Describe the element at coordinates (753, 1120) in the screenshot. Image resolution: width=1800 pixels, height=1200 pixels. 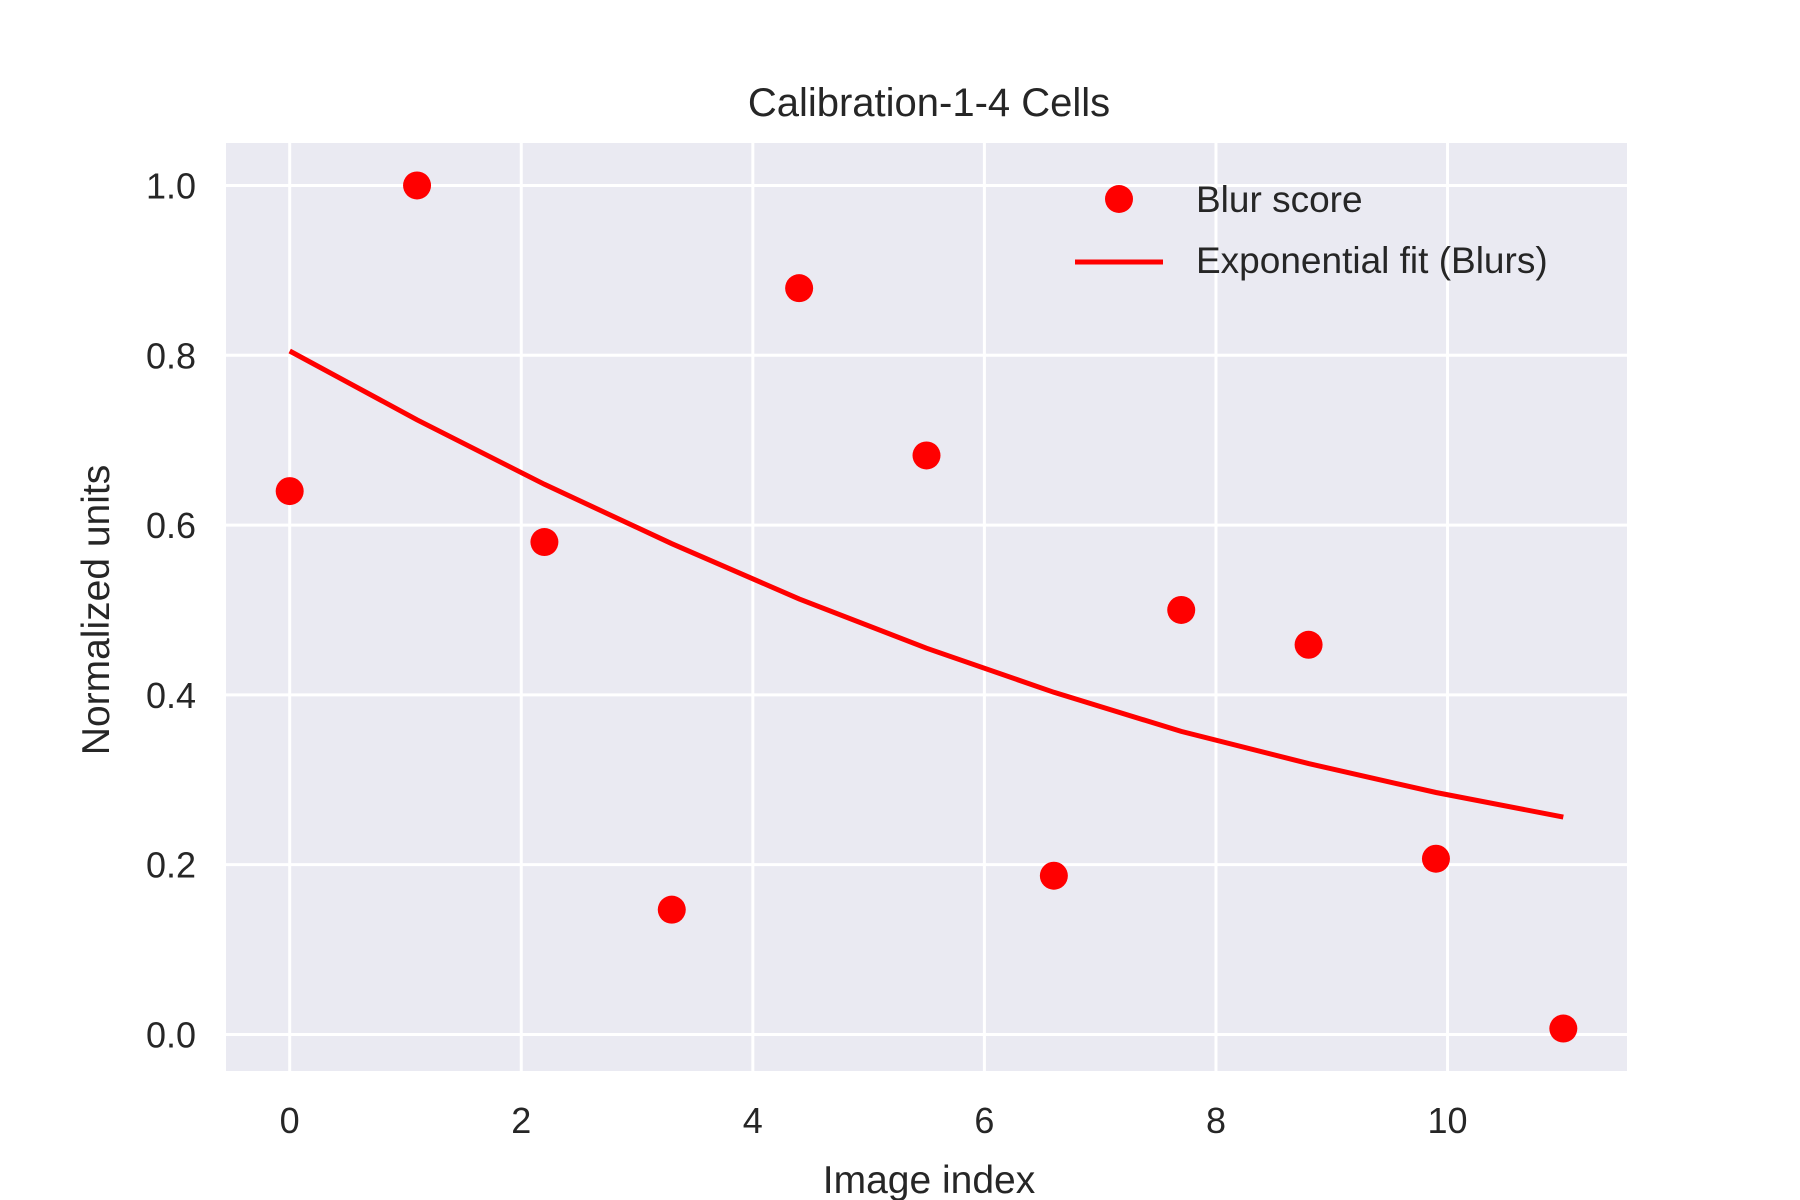
I see `x-tick-label: 4` at that location.